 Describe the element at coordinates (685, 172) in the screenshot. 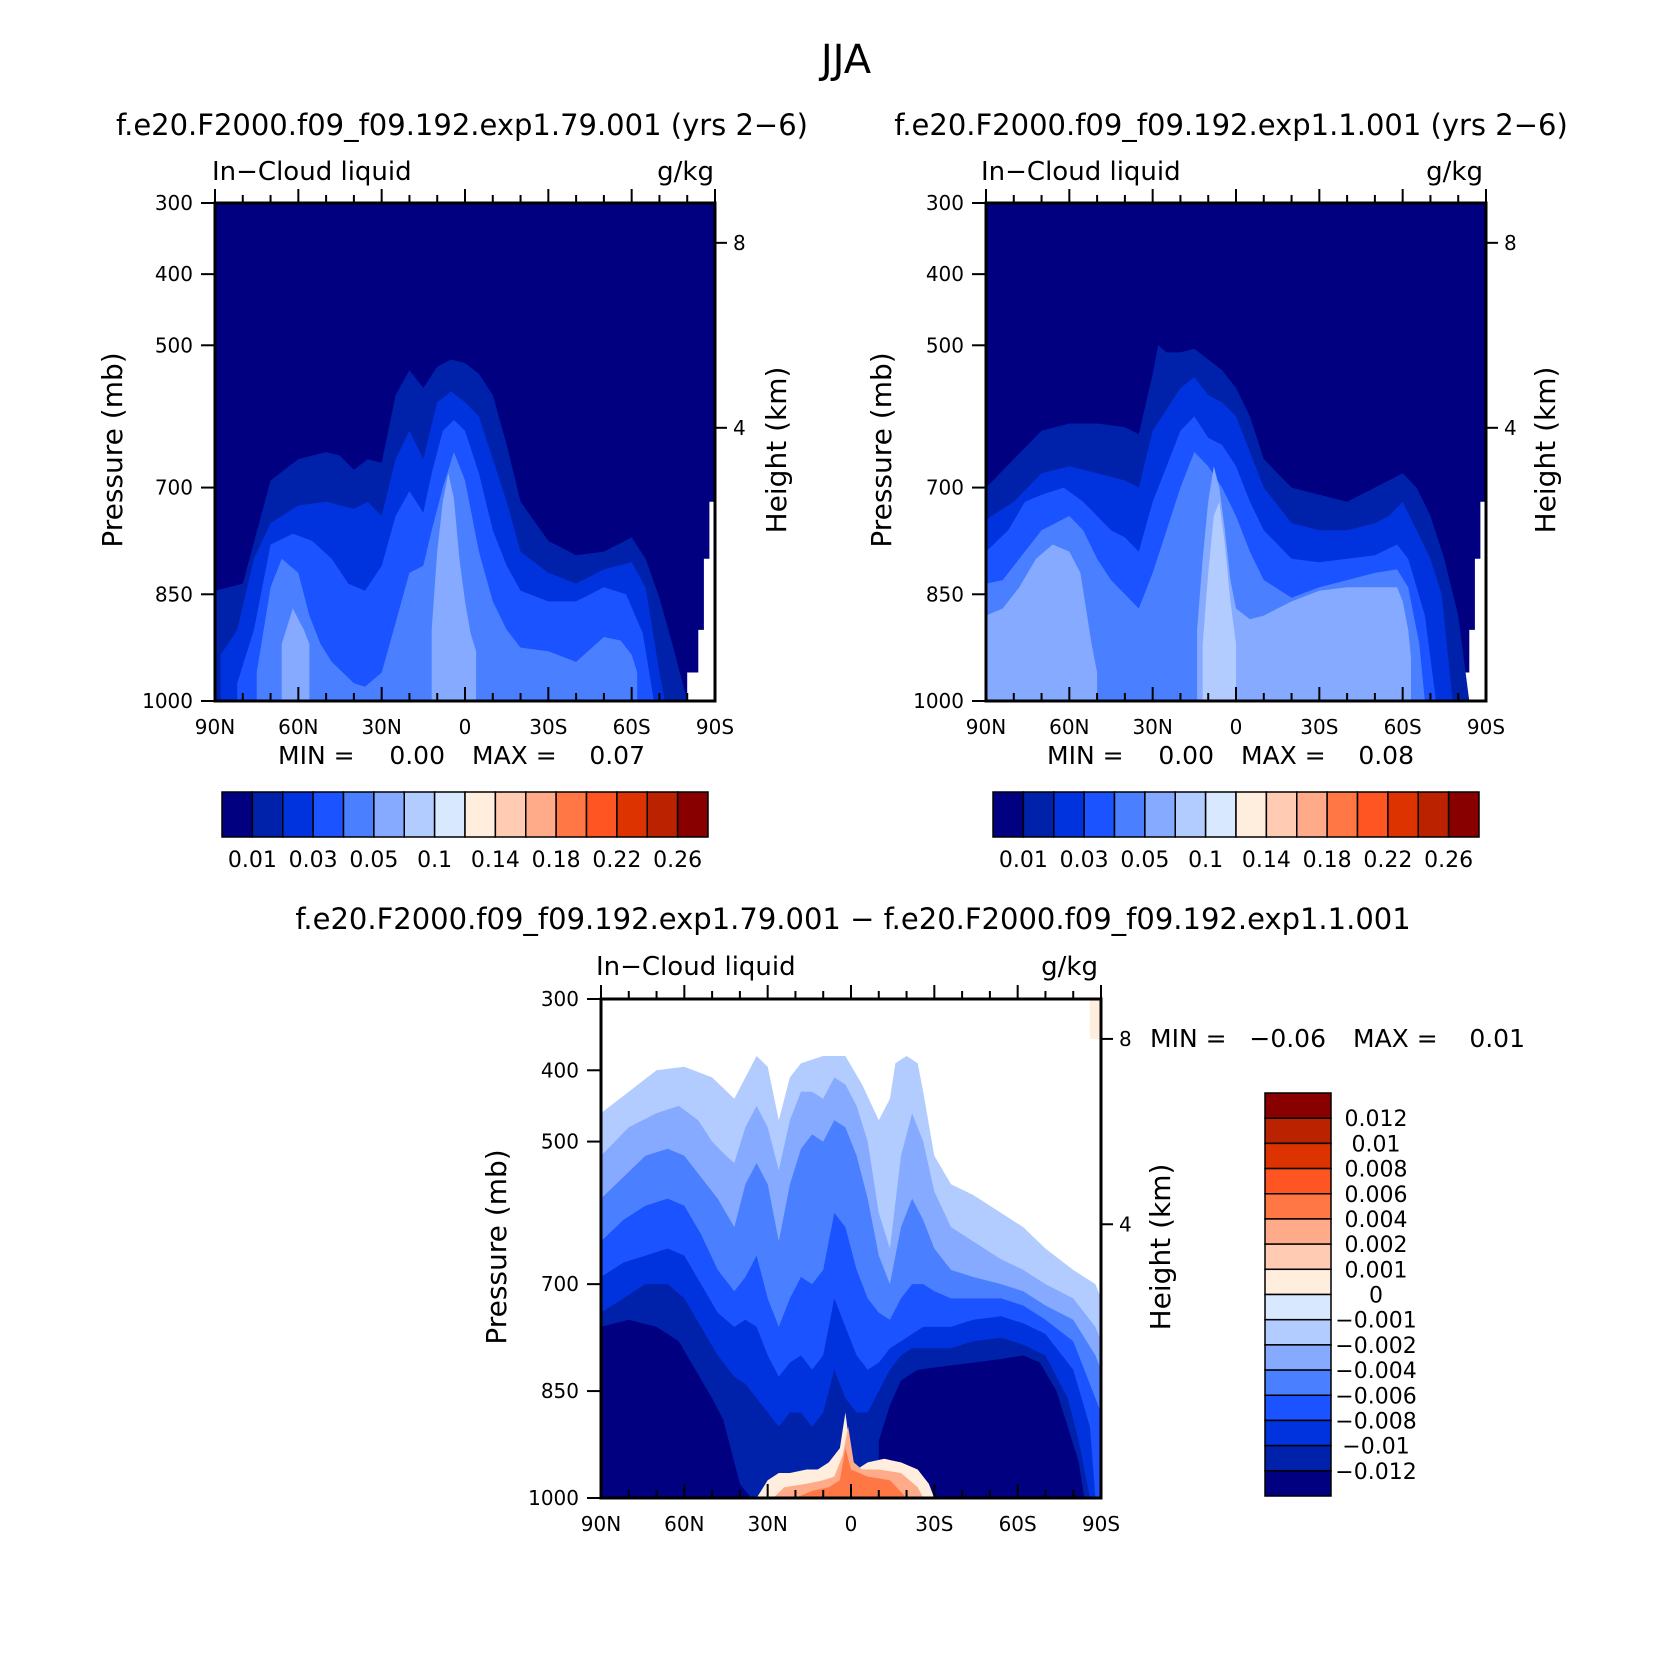

I see `panel1-right-label: g/kg` at that location.